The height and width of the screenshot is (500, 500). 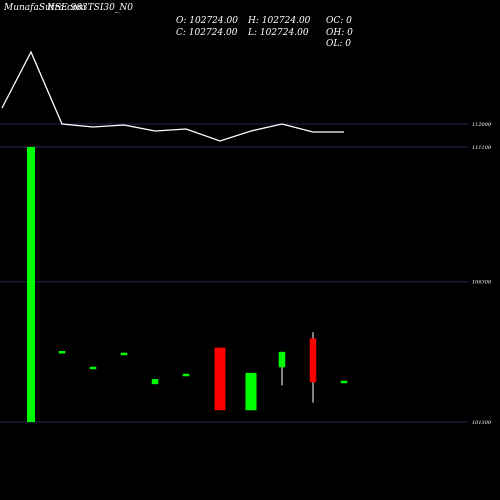 I want to click on chart-header: MunafaSutra.com, so click(x=45, y=8).